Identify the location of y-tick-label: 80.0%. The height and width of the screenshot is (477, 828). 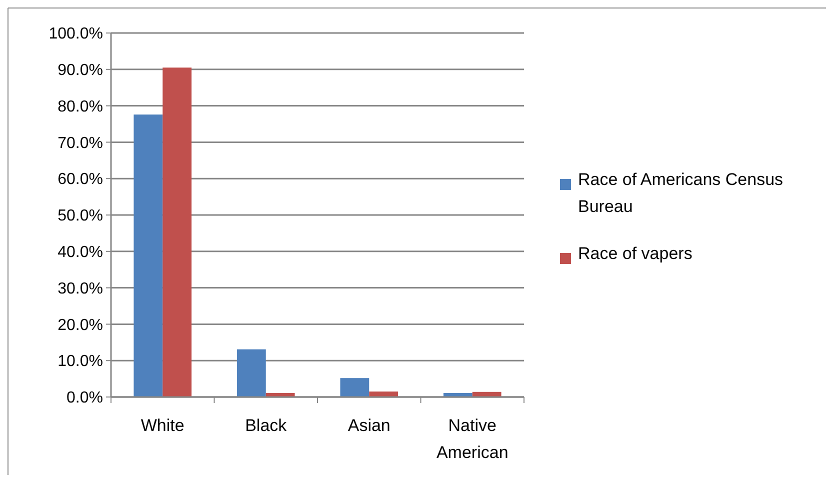
(80, 107).